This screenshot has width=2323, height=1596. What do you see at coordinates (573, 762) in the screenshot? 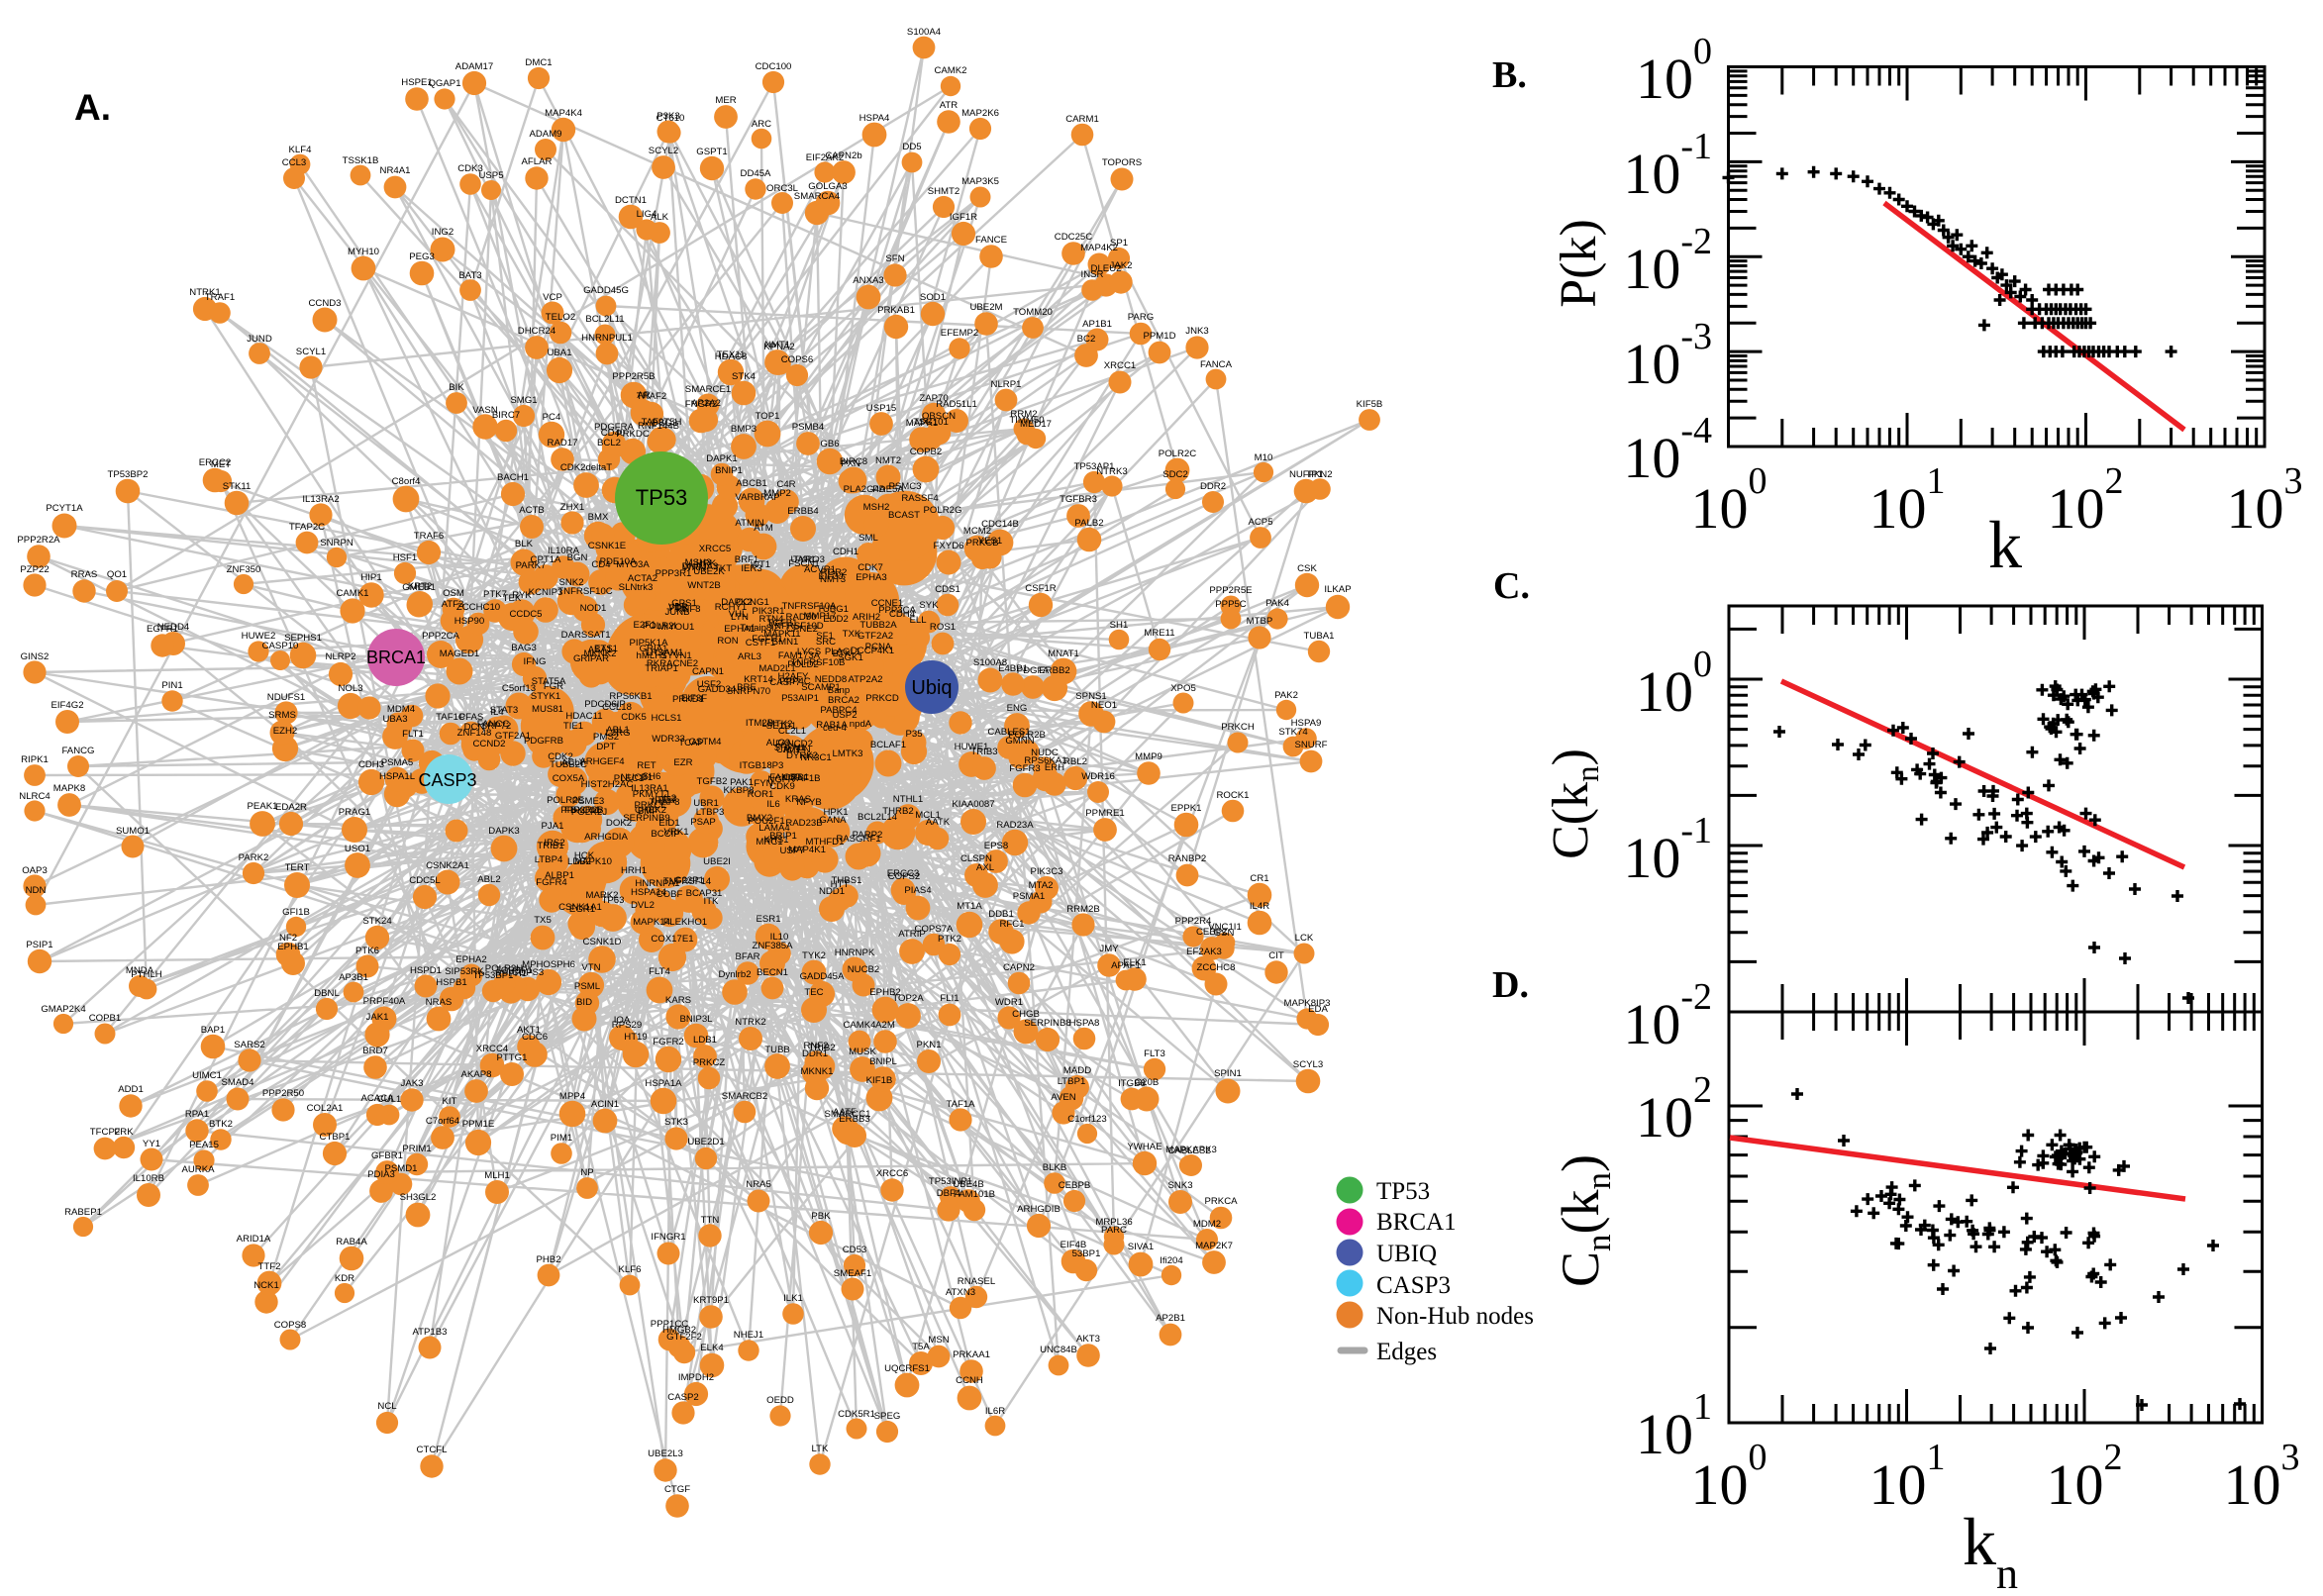
I see `svg-text: ACLY` at bounding box center [573, 762].